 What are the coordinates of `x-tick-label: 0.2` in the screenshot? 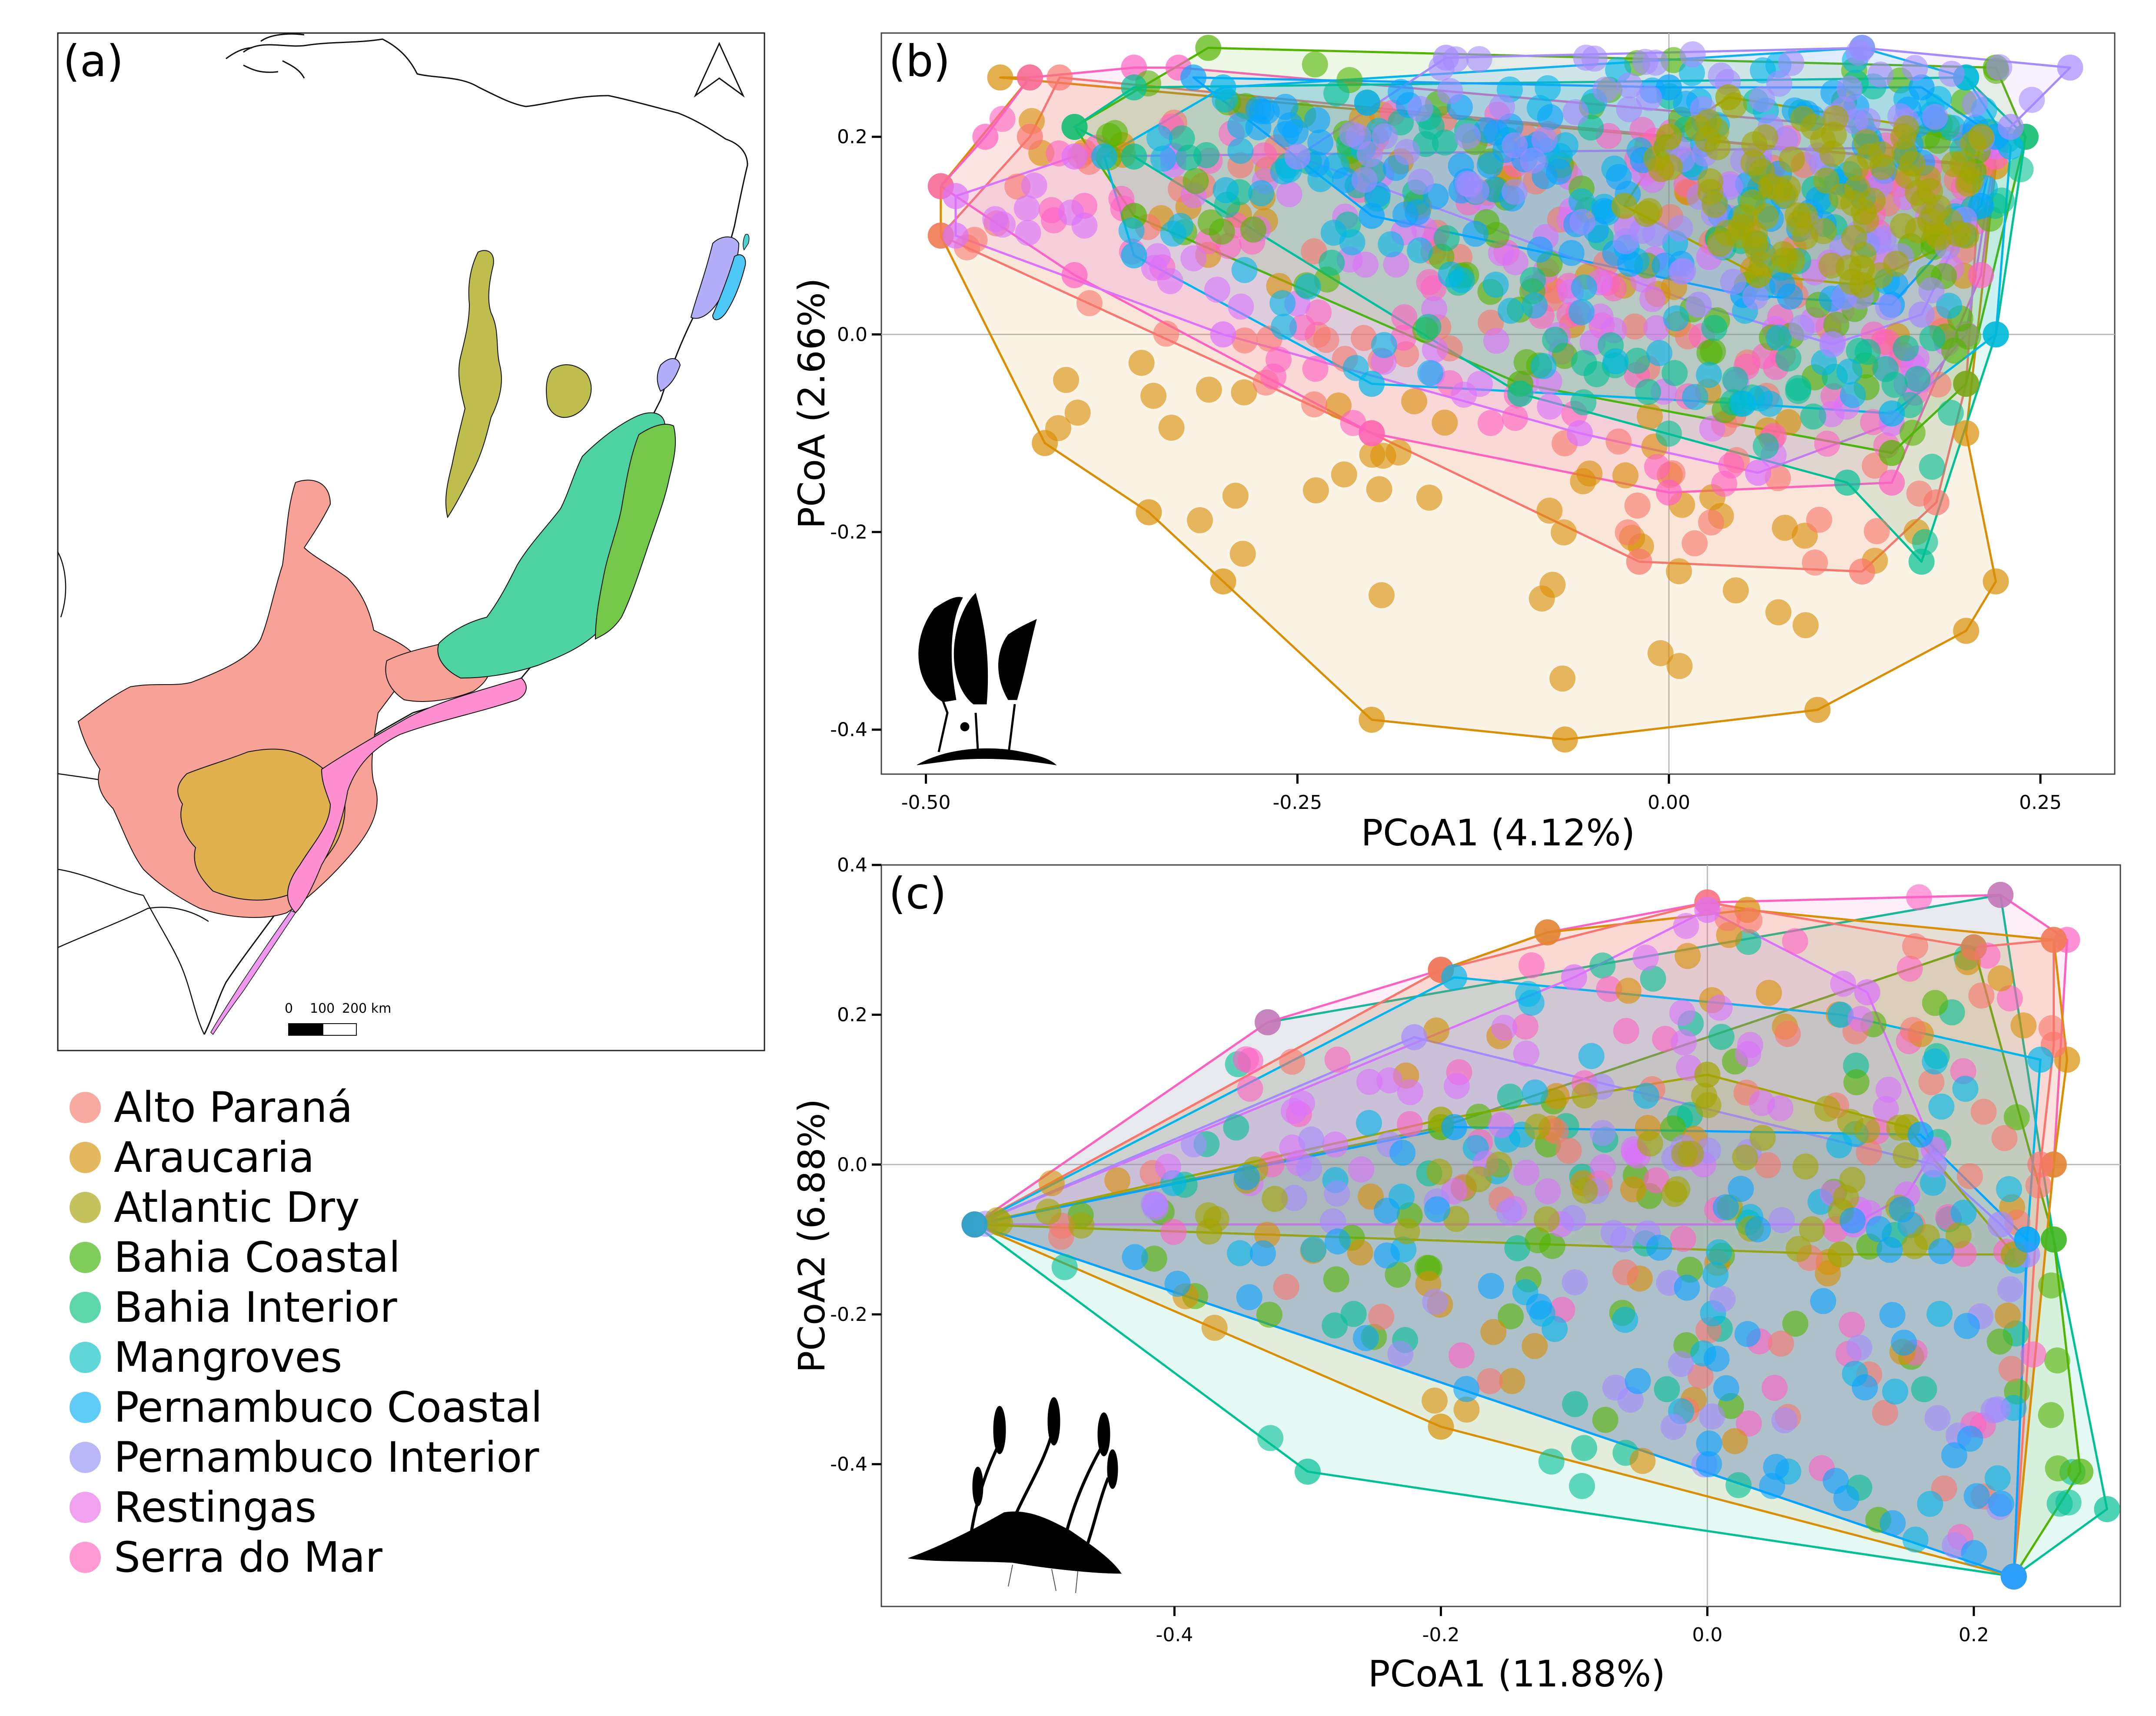 It's located at (1974, 1635).